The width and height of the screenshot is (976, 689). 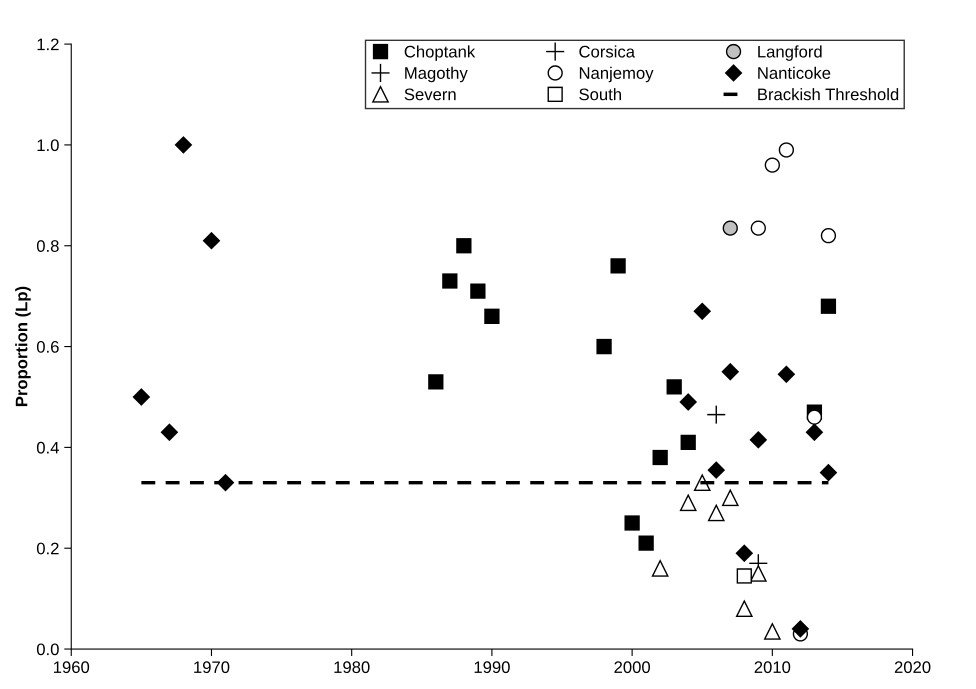 What do you see at coordinates (48, 44) in the screenshot?
I see `y-tick-label: 1.2` at bounding box center [48, 44].